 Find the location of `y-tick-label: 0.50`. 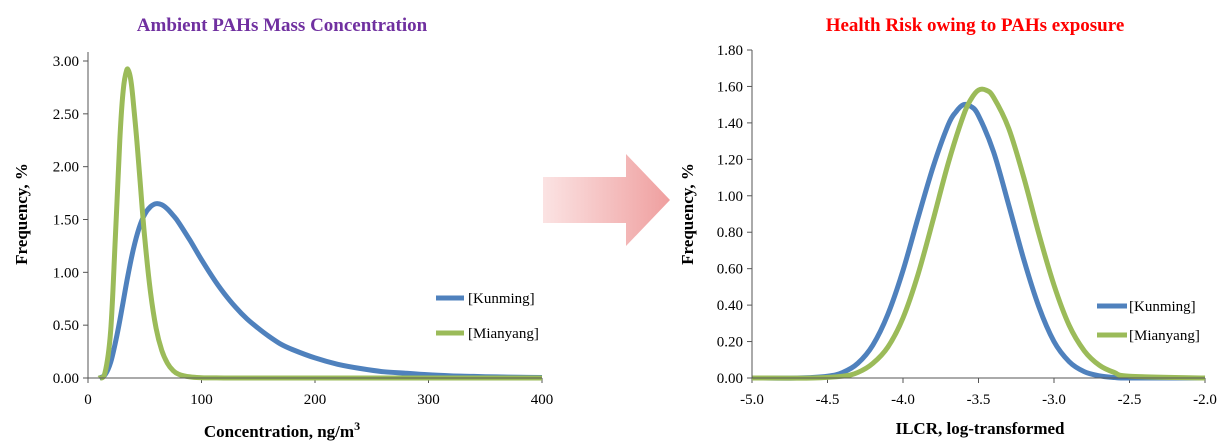

y-tick-label: 0.50 is located at coordinates (66, 326).